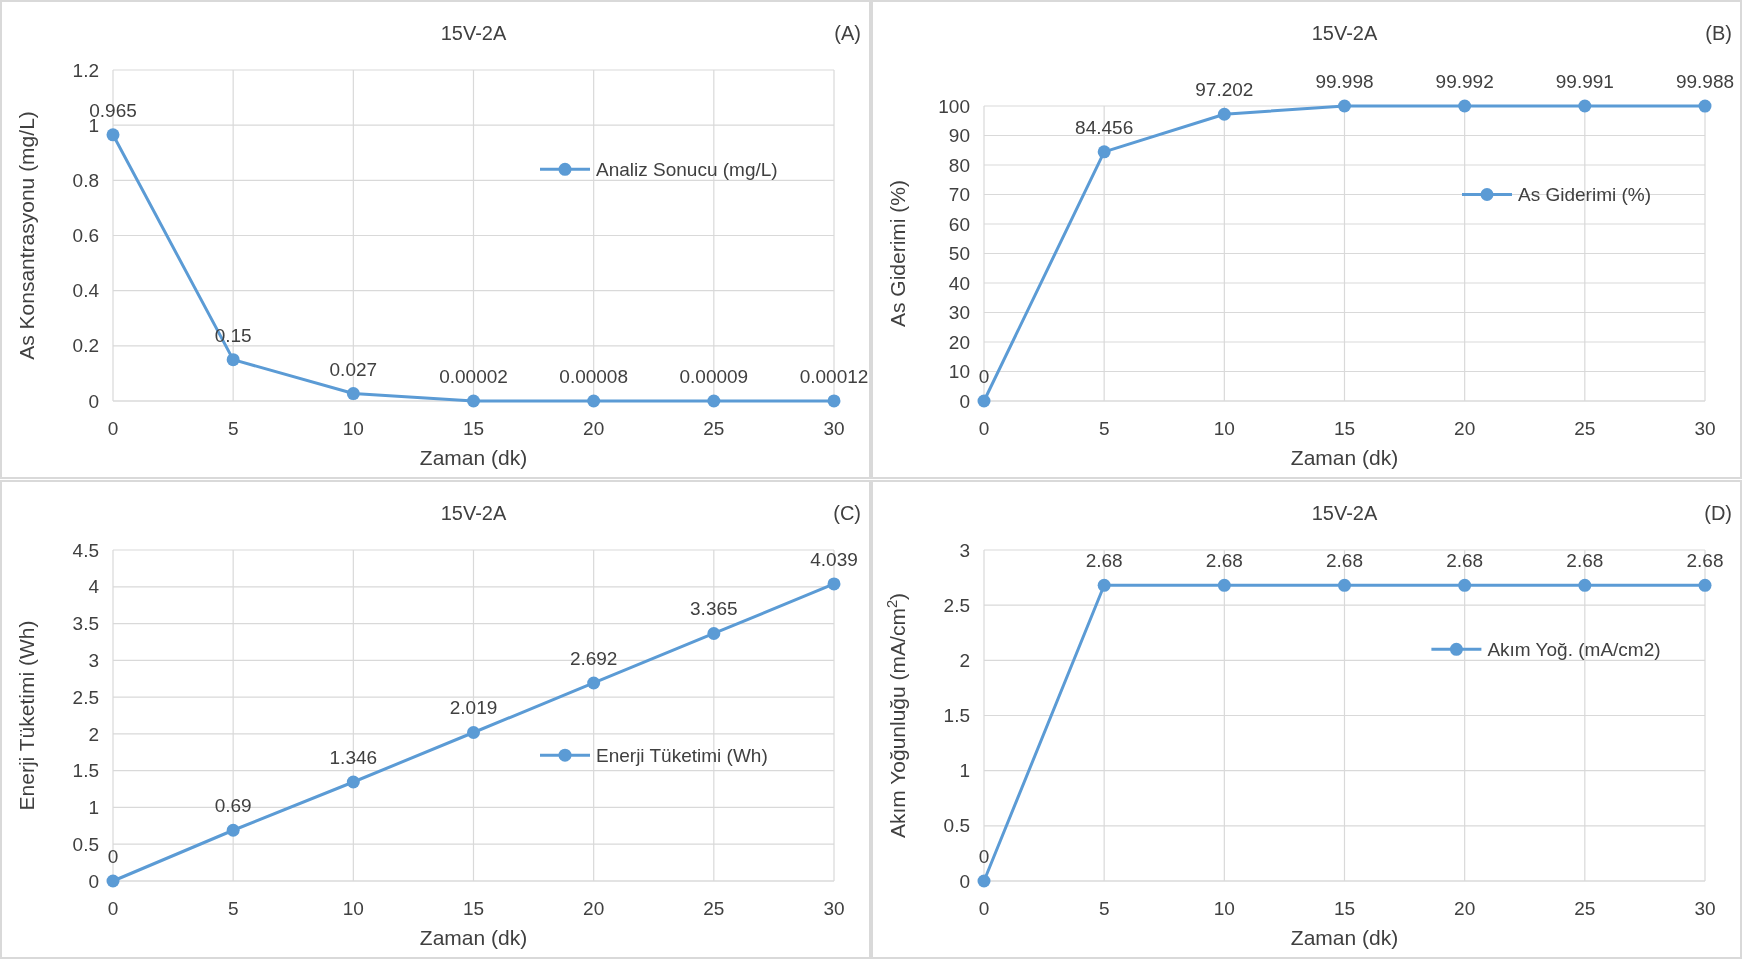 Image resolution: width=1742 pixels, height=959 pixels. I want to click on data-label: 0.00012, so click(834, 376).